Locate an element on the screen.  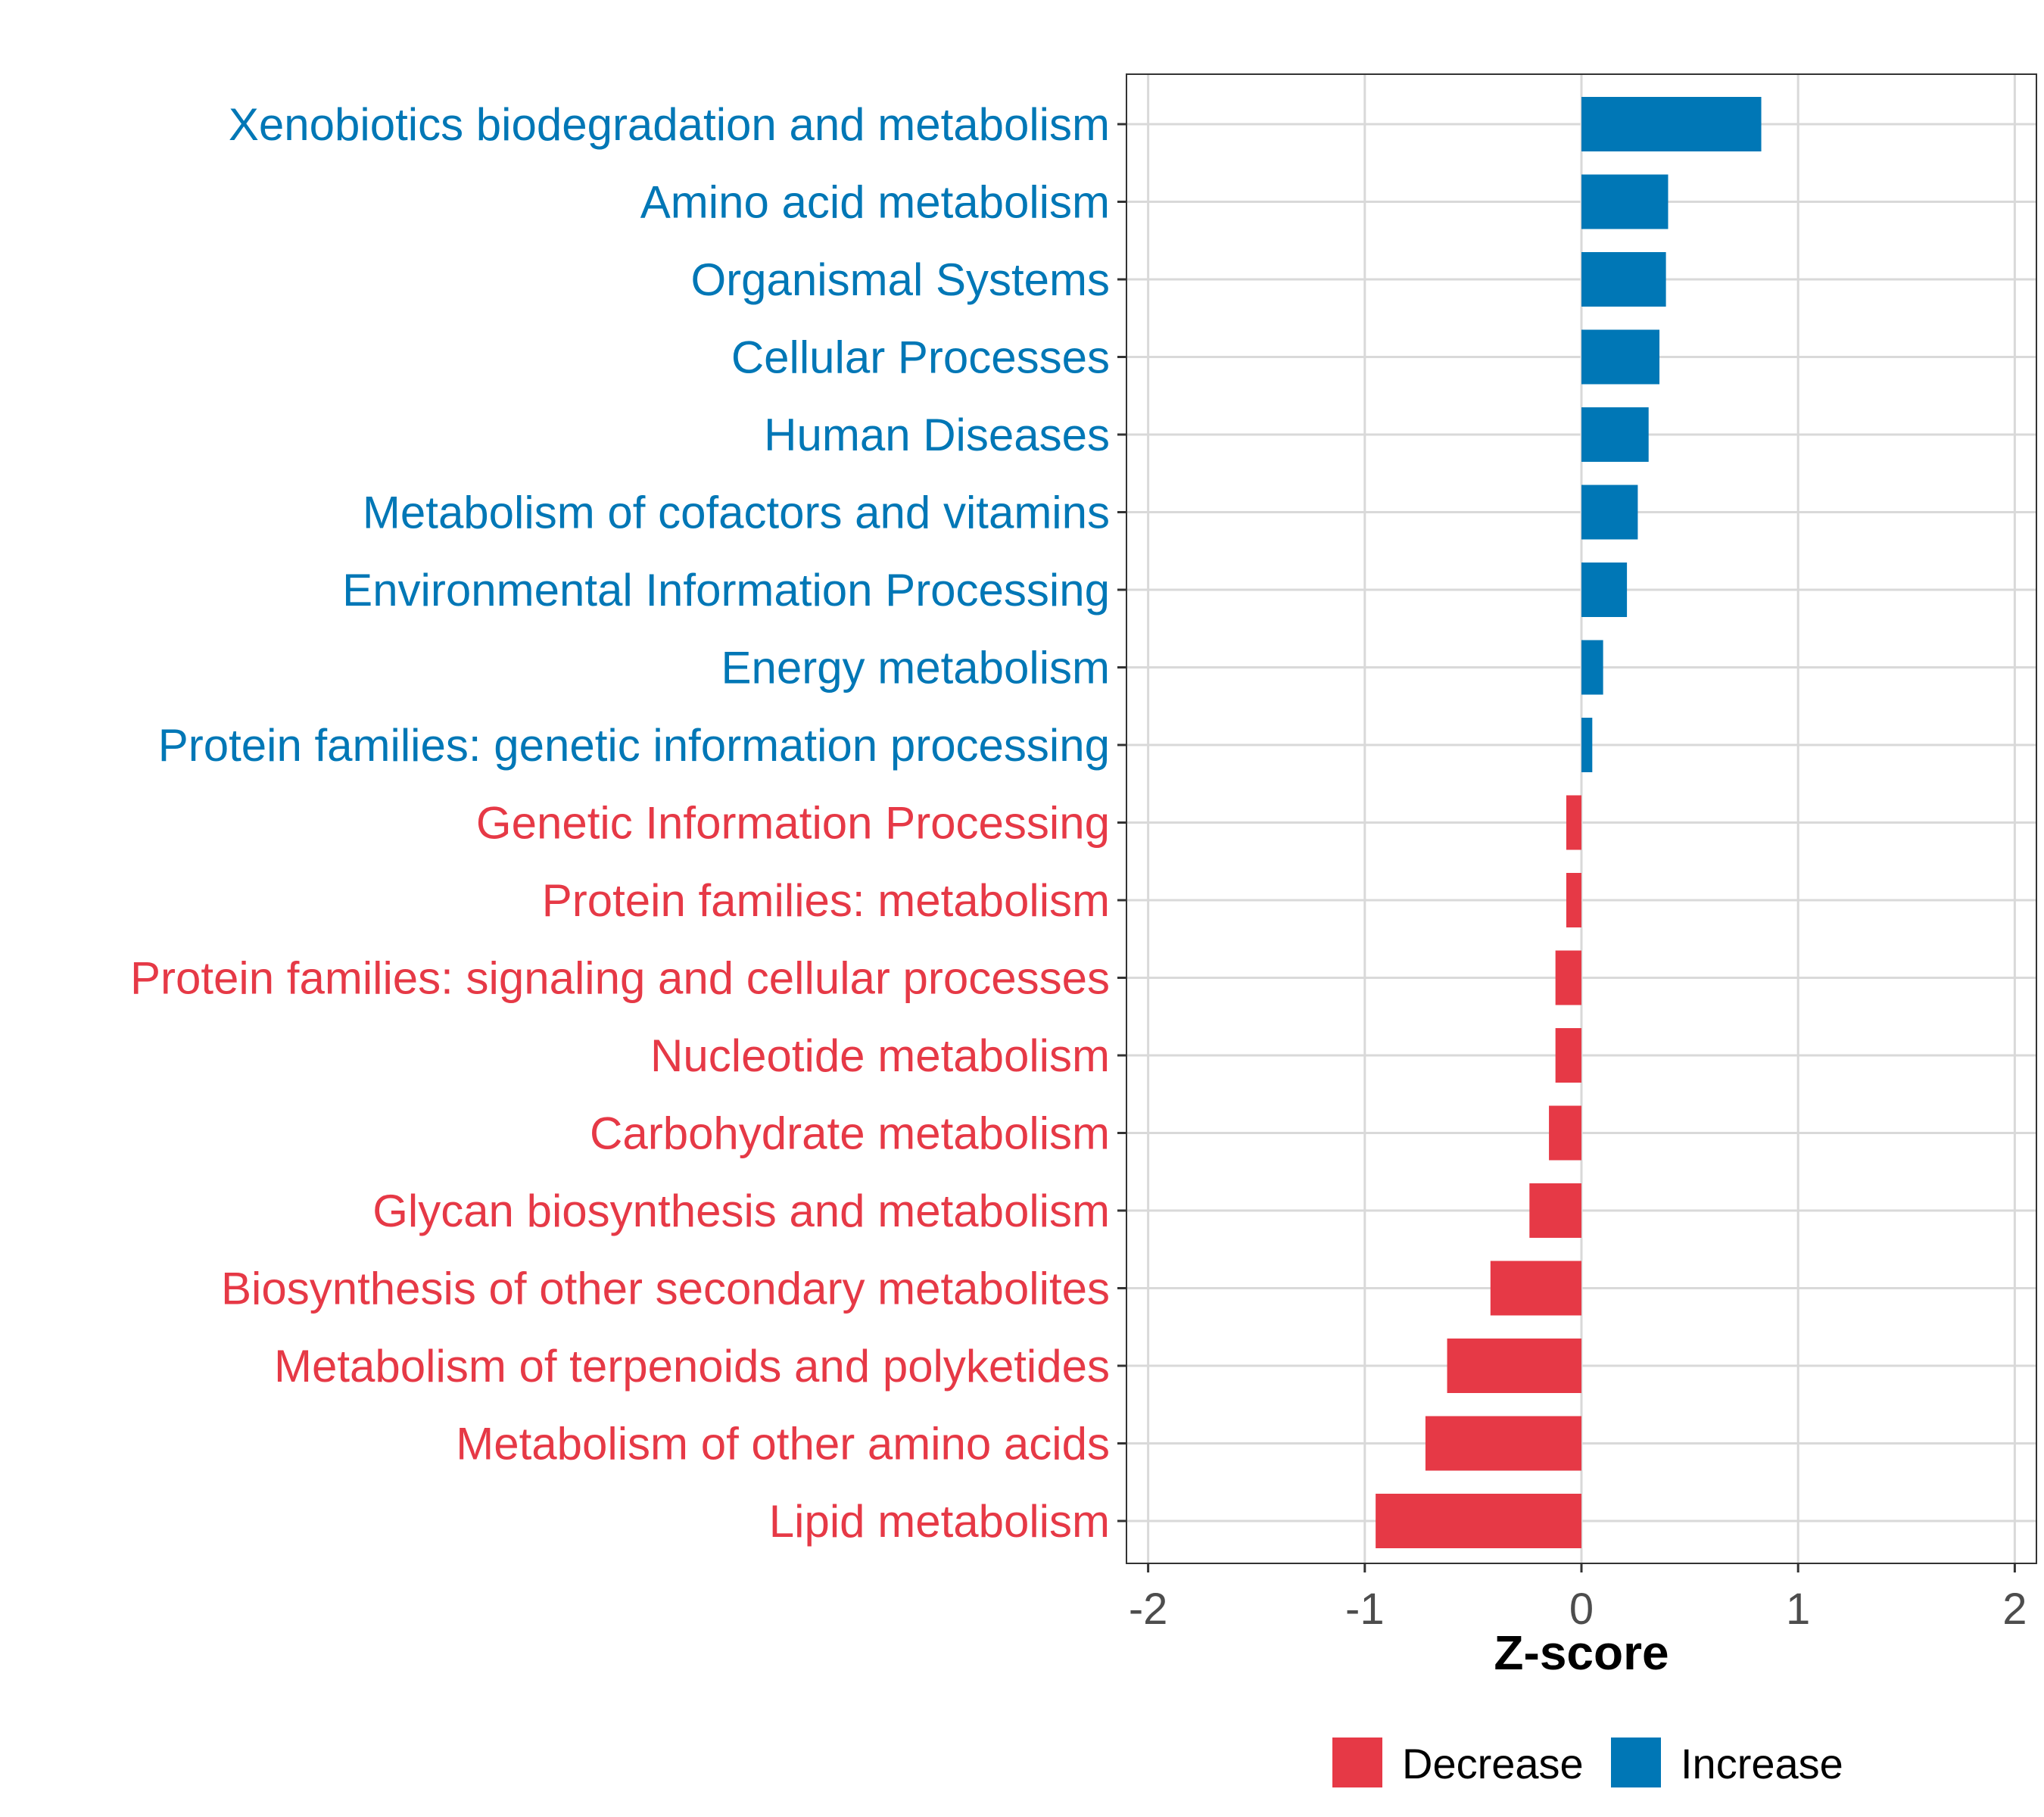
y-tick-label: Energy metabolism is located at coordinates (915, 668).